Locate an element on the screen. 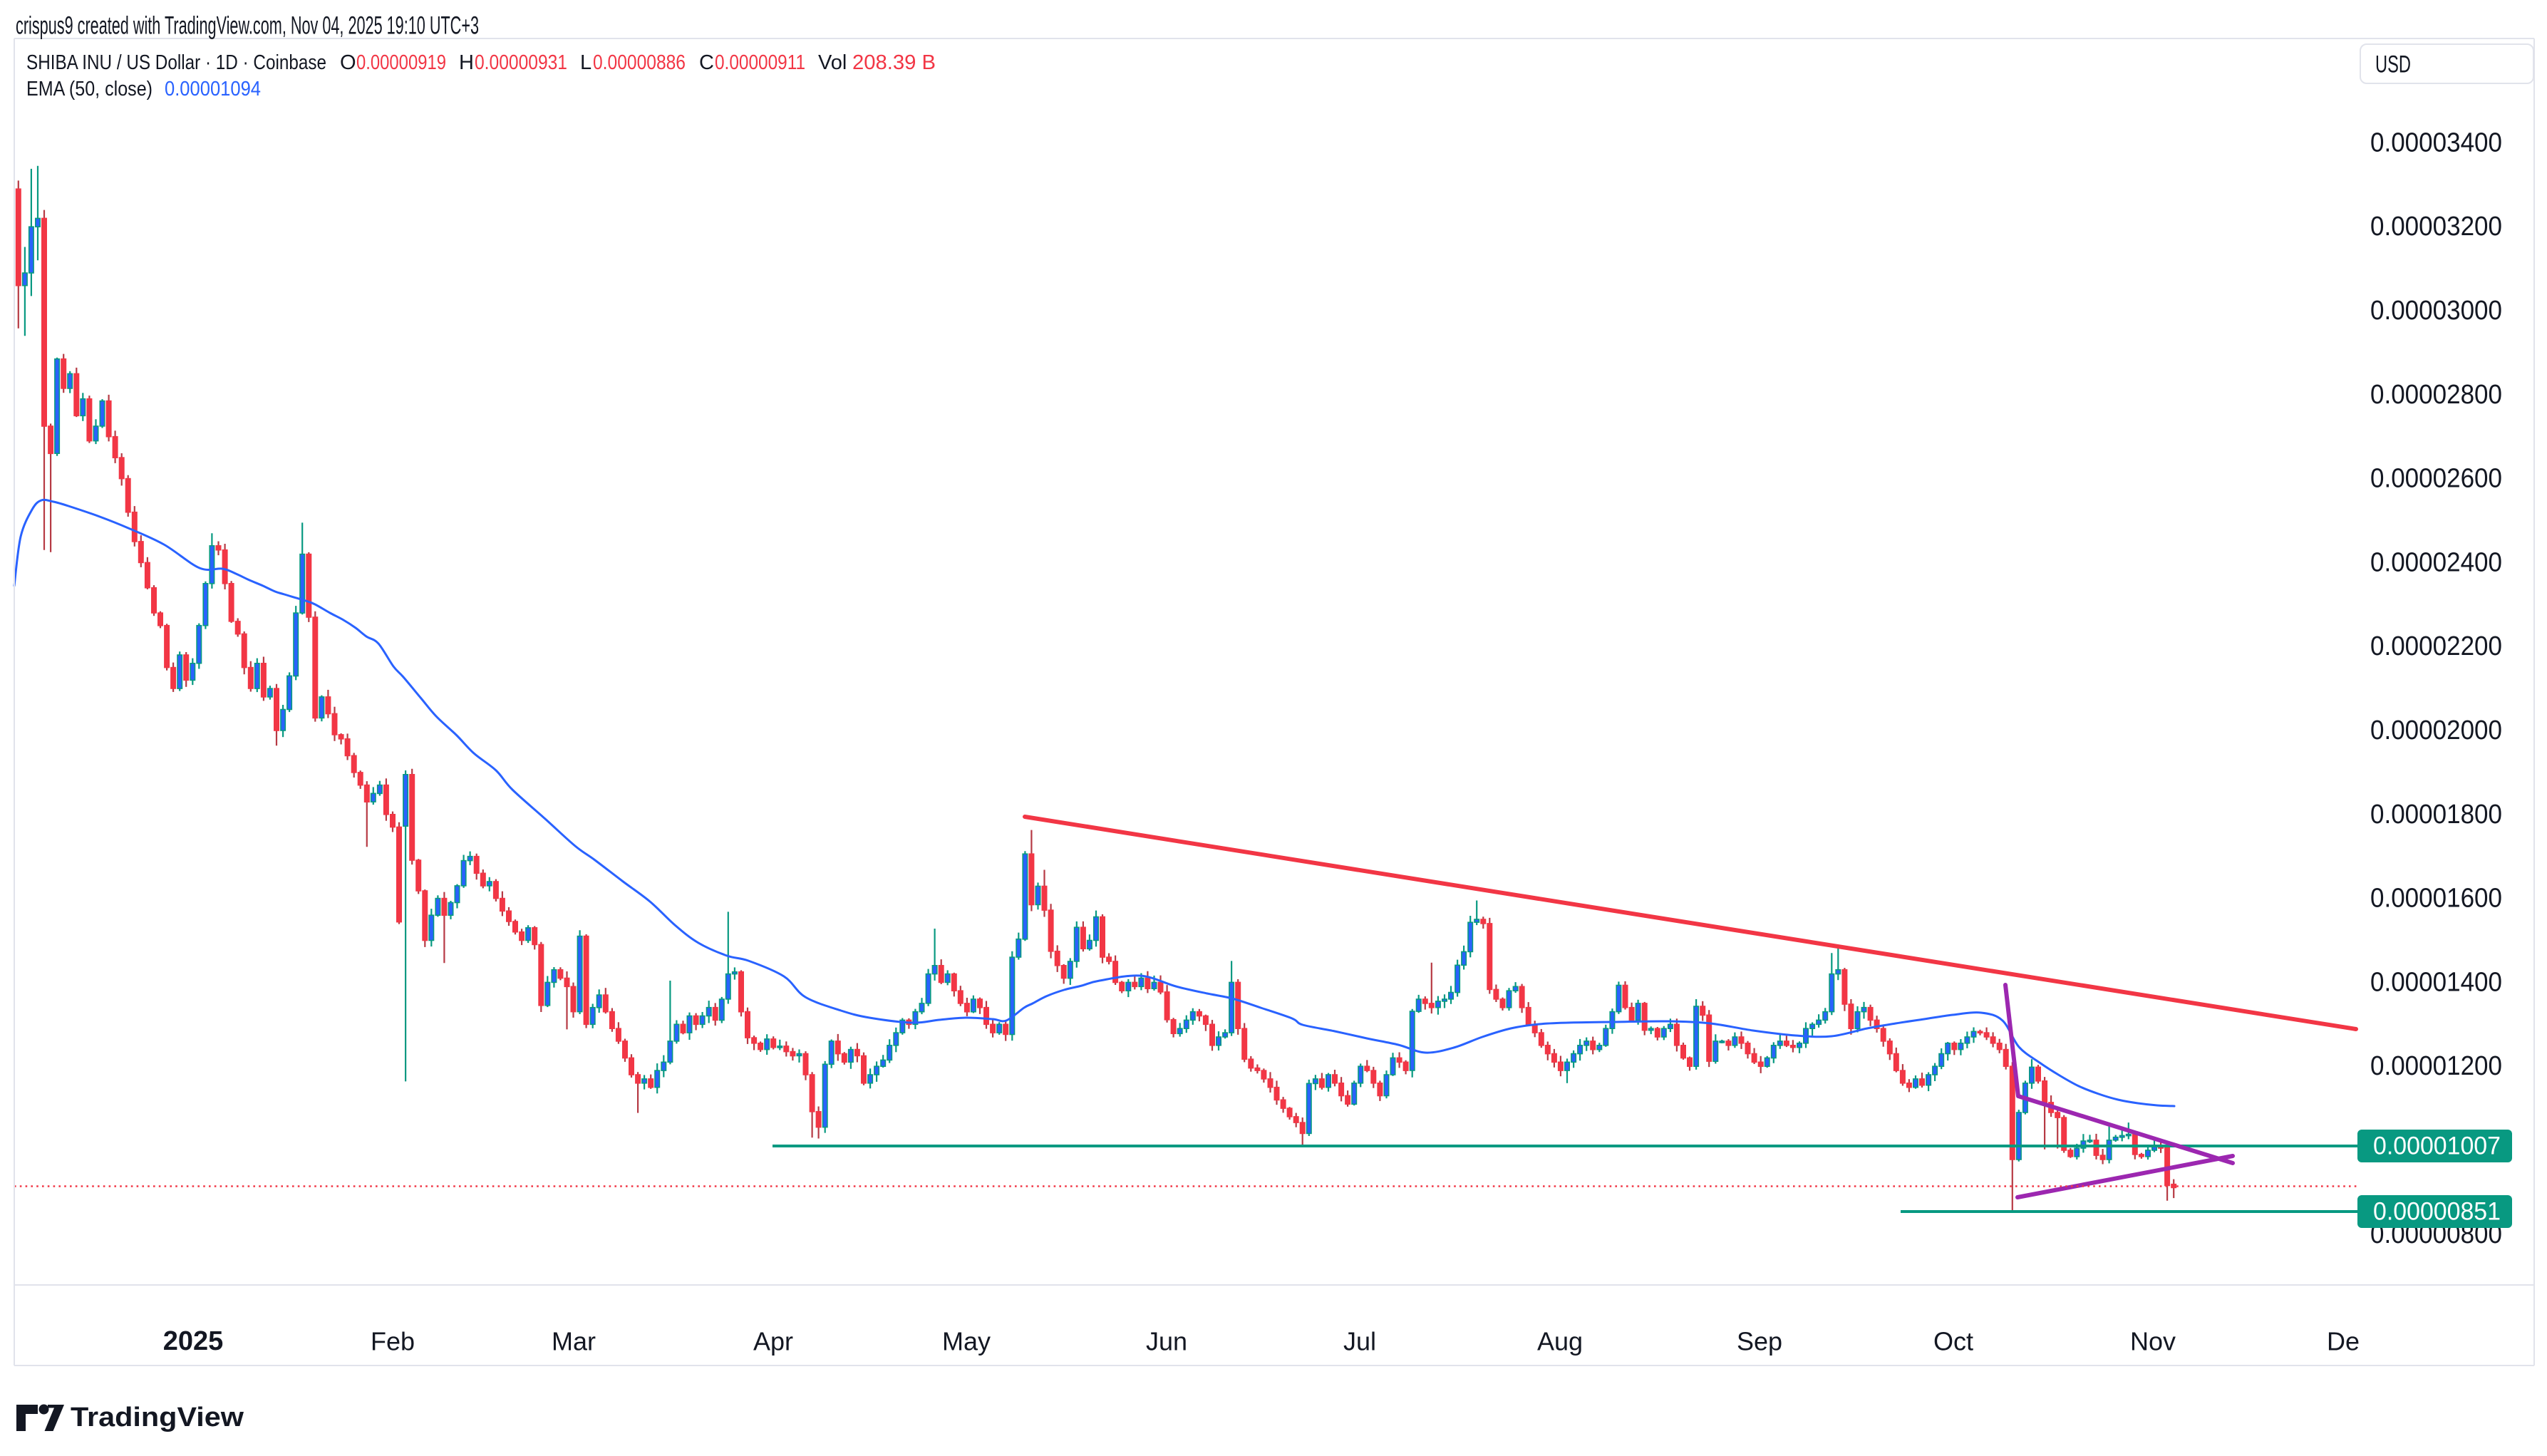 The width and height of the screenshot is (2547, 1456). svg-text:SHIBA INU / US Dollar · 1D · C: SHIBA INU / US Dollar · 1D · Coinbase is located at coordinates (176, 62).